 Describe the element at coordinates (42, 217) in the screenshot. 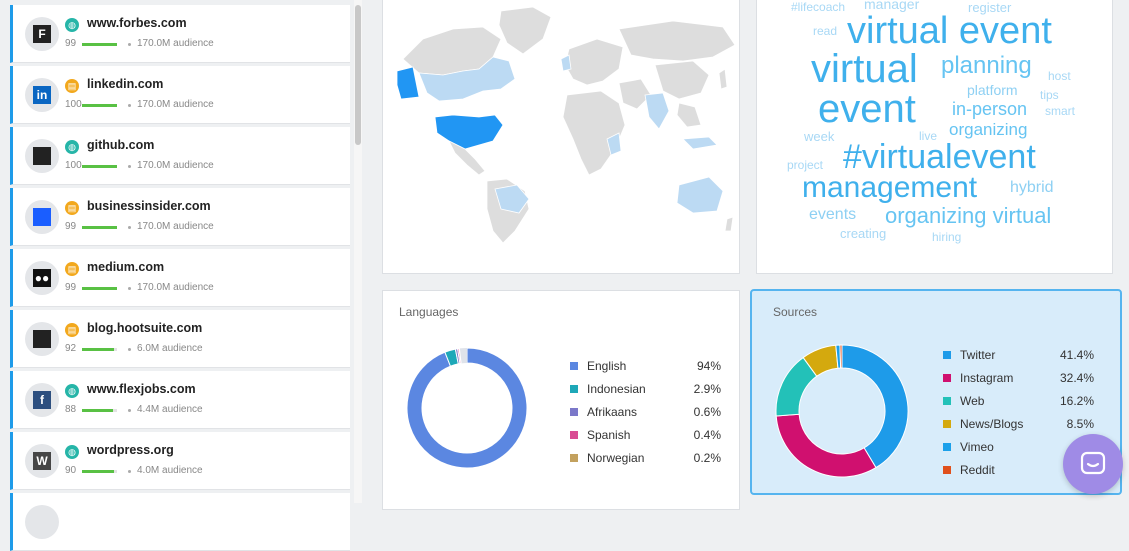

I see `site-logo` at that location.